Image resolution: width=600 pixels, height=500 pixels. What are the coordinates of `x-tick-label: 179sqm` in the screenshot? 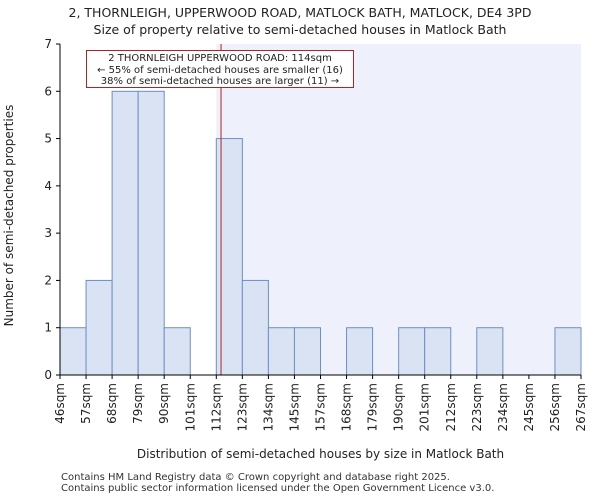 It's located at (373, 407).